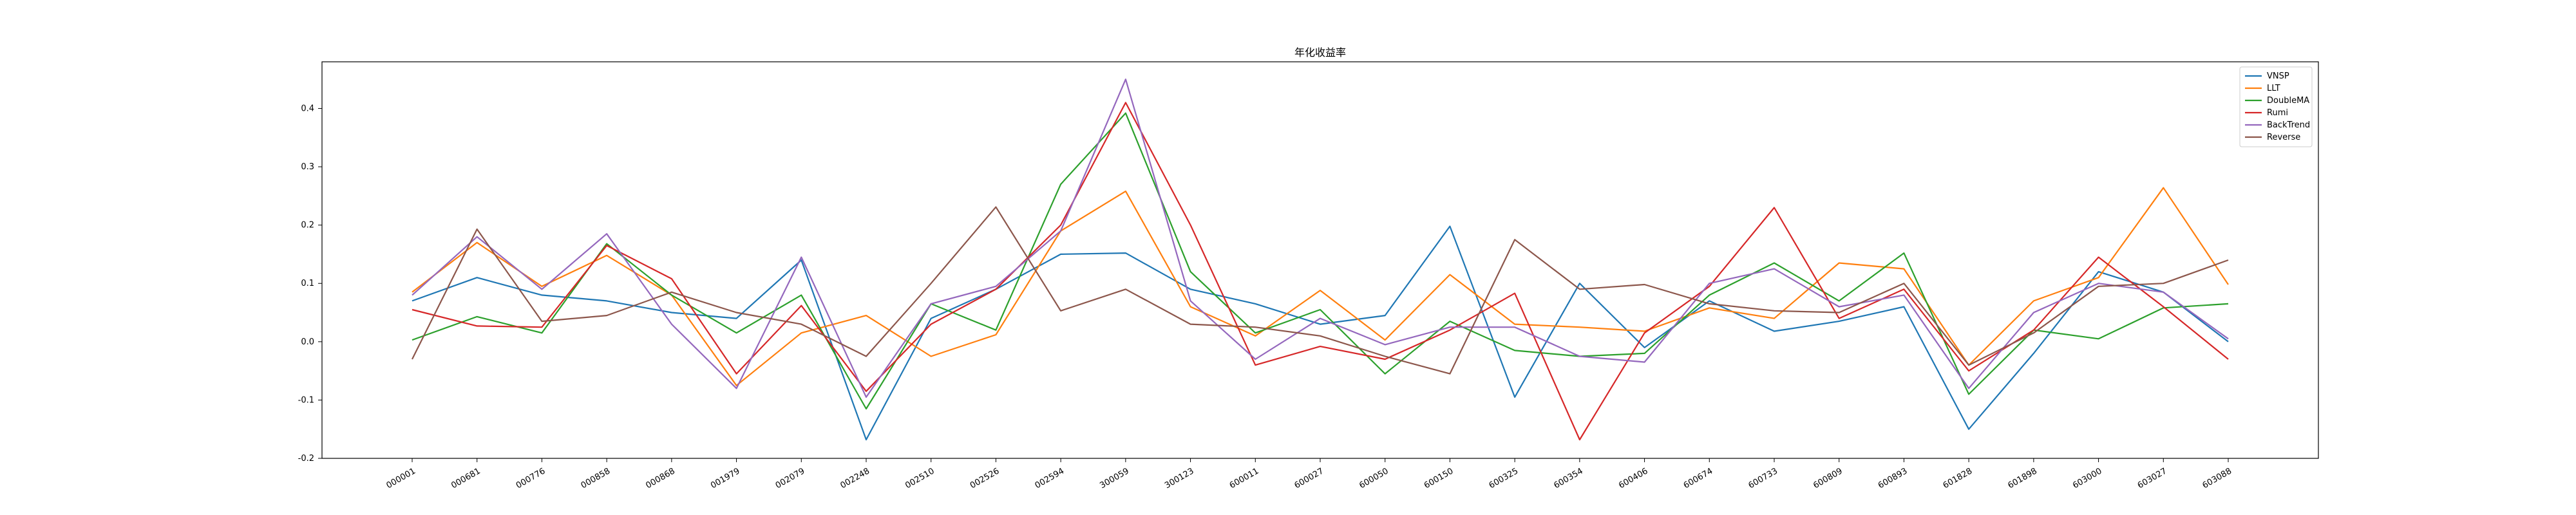  I want to click on legend: VNSP LLT DoubleMA Rumi BackTrend Reverse, so click(2276, 107).